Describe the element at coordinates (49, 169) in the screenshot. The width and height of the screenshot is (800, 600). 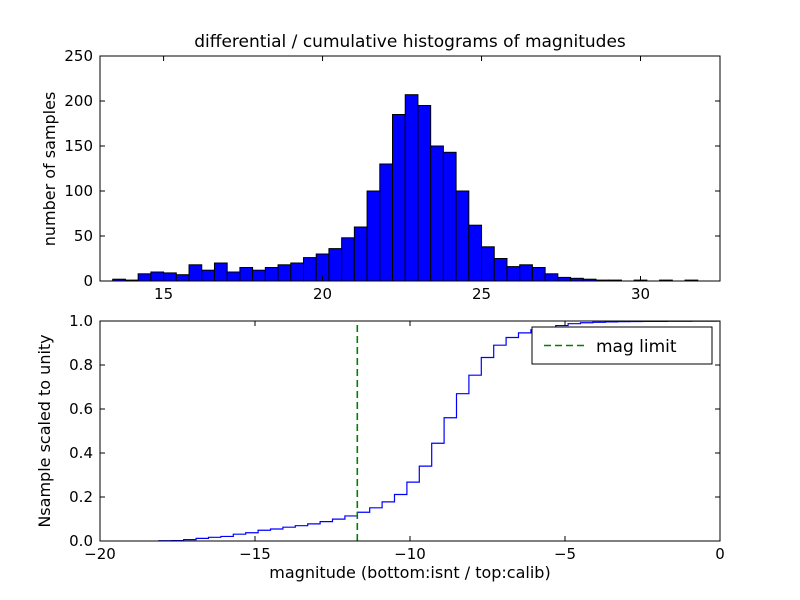
I see `top-y-axis-label: number of samples` at that location.